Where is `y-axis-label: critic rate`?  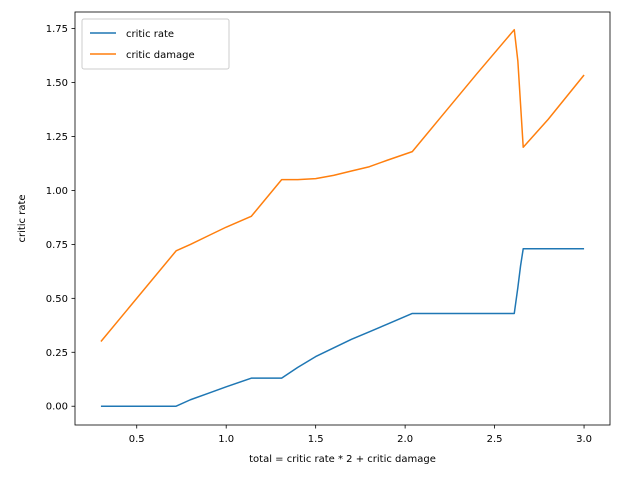 y-axis-label: critic rate is located at coordinates (22, 218).